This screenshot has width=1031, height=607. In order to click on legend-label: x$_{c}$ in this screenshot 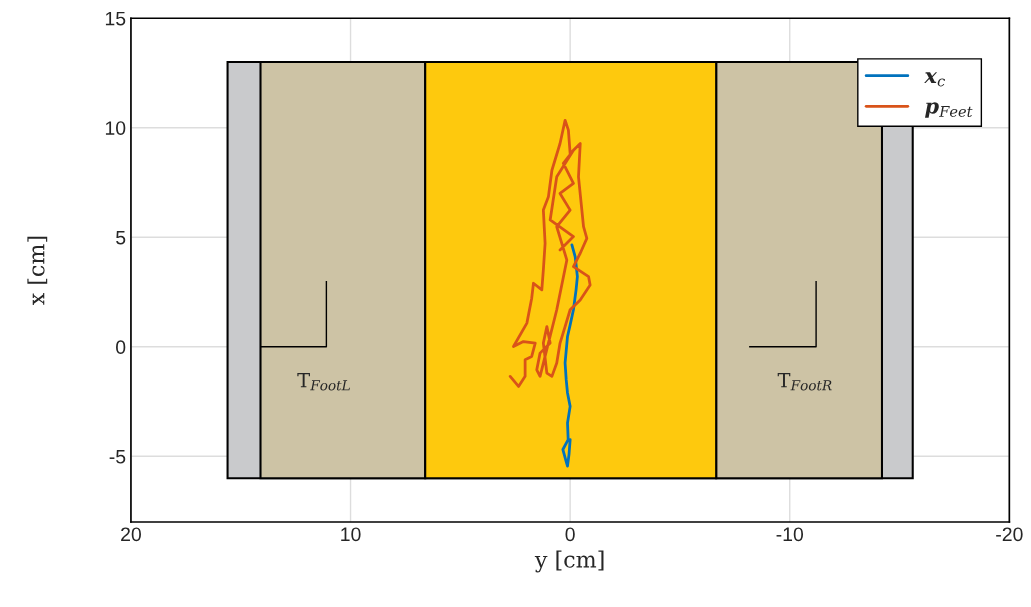, I will do `click(934, 79)`.